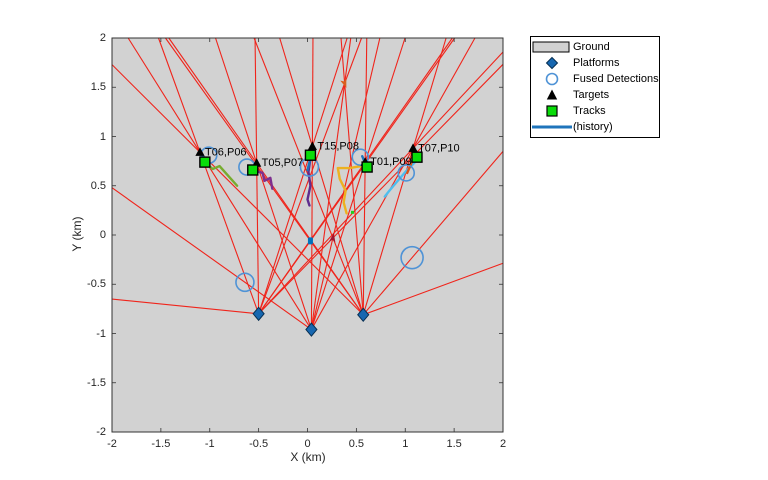  What do you see at coordinates (307, 444) in the screenshot?
I see `x-tick-label: 0` at bounding box center [307, 444].